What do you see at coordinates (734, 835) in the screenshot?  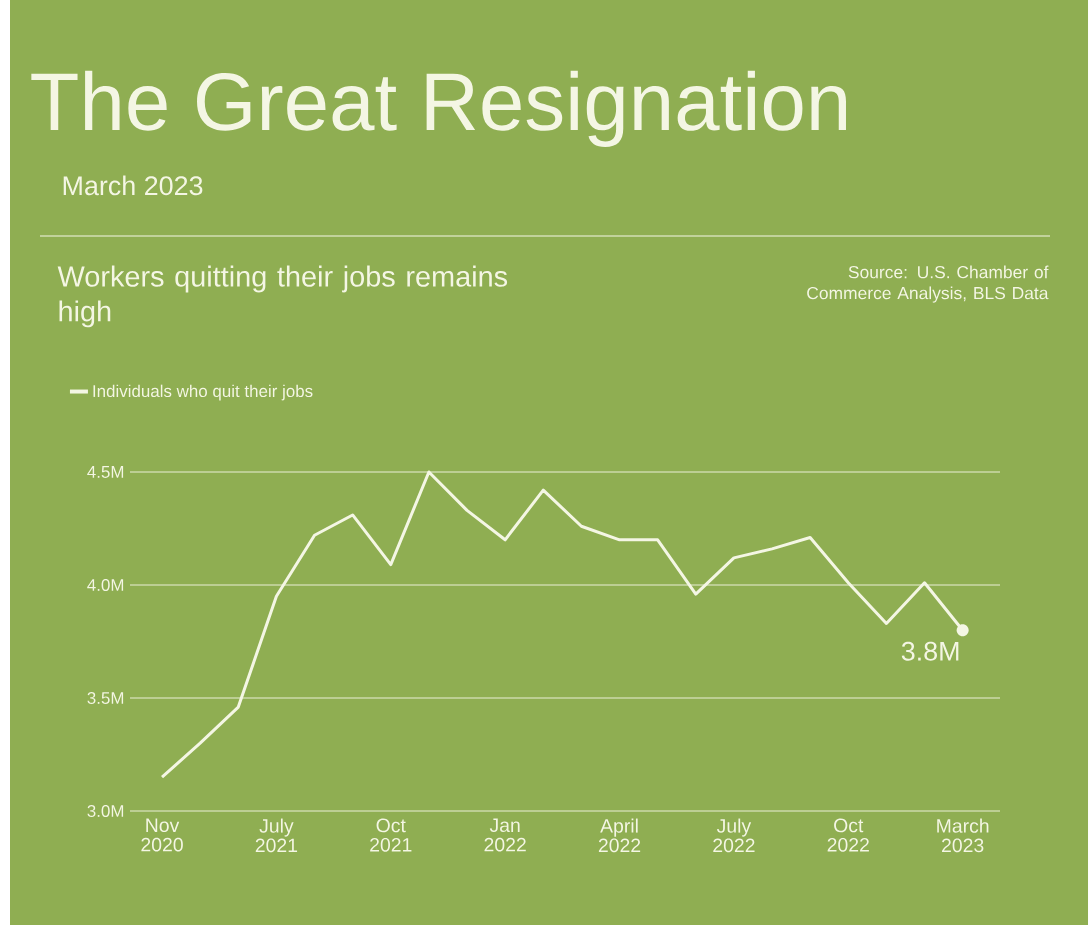 I see `x-tick-label: July 2022` at bounding box center [734, 835].